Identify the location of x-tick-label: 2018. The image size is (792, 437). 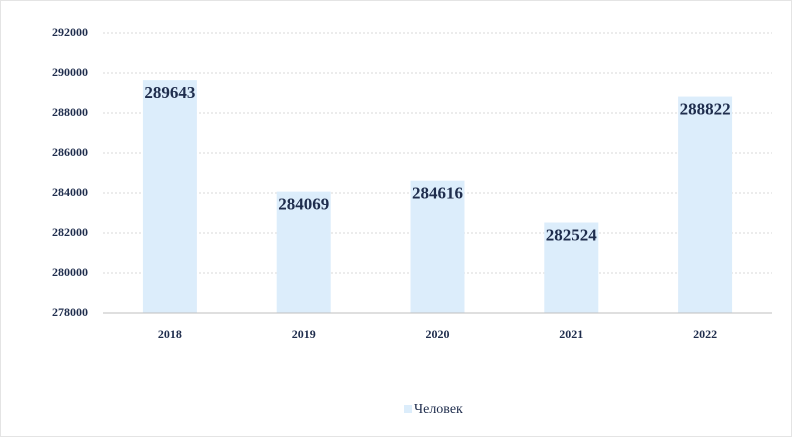
(170, 334).